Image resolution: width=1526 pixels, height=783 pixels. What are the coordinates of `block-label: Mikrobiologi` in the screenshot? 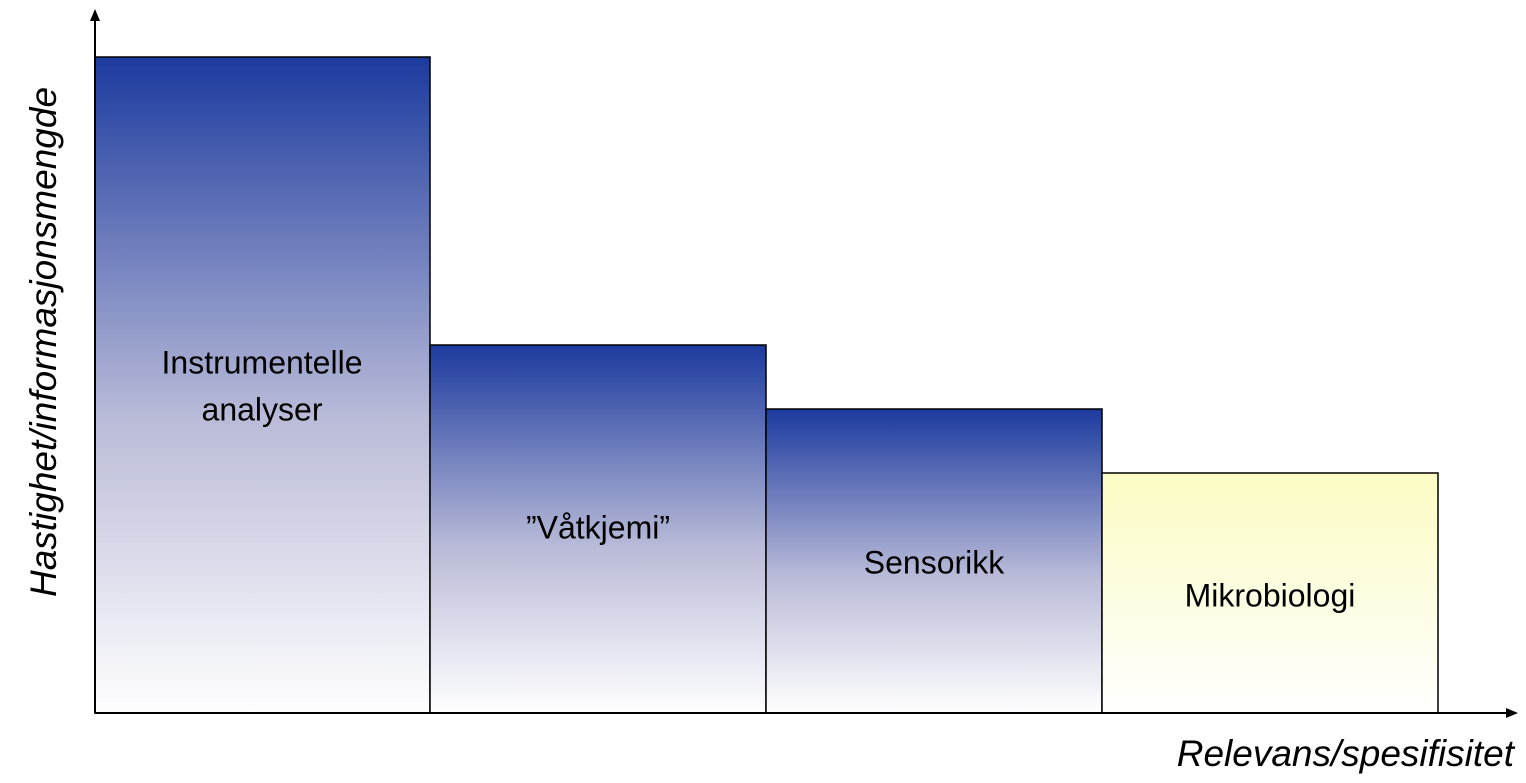 It's located at (1270, 595).